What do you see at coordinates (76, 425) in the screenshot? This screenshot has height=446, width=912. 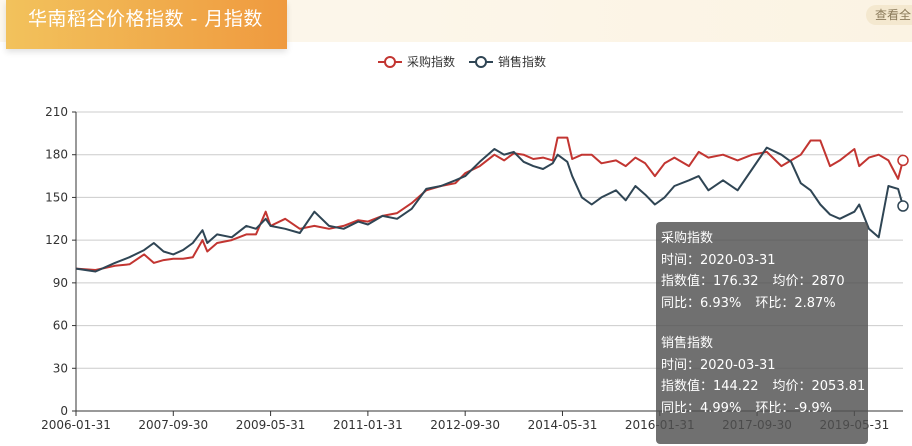 I see `x-tick-label: 2006-01-31` at bounding box center [76, 425].